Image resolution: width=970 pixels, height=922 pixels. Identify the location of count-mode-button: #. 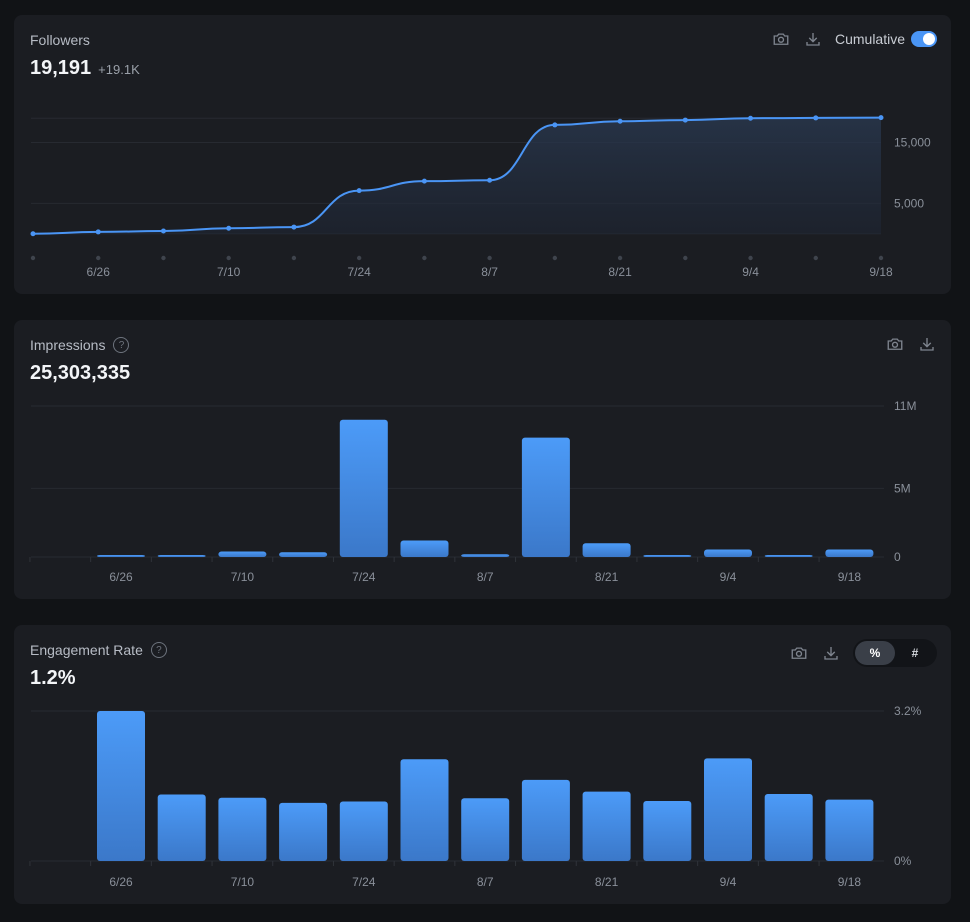
(915, 653).